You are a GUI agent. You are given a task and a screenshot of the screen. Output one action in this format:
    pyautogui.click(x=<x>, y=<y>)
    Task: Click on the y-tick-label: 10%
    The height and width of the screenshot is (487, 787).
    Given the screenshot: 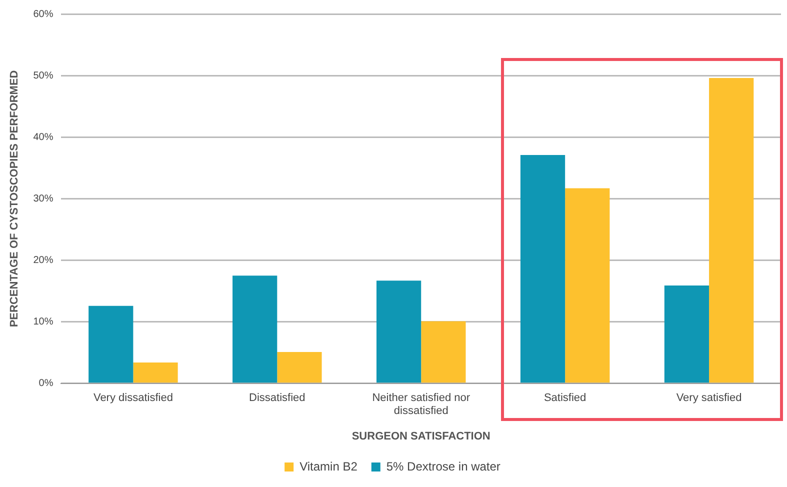 What is the action you would take?
    pyautogui.click(x=43, y=322)
    